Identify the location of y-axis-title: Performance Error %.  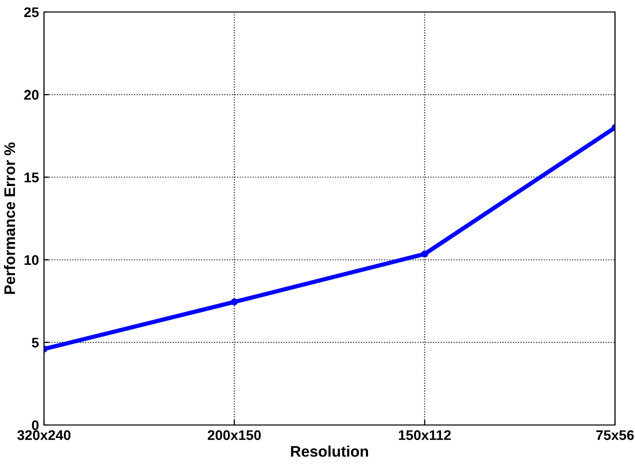
(10, 218).